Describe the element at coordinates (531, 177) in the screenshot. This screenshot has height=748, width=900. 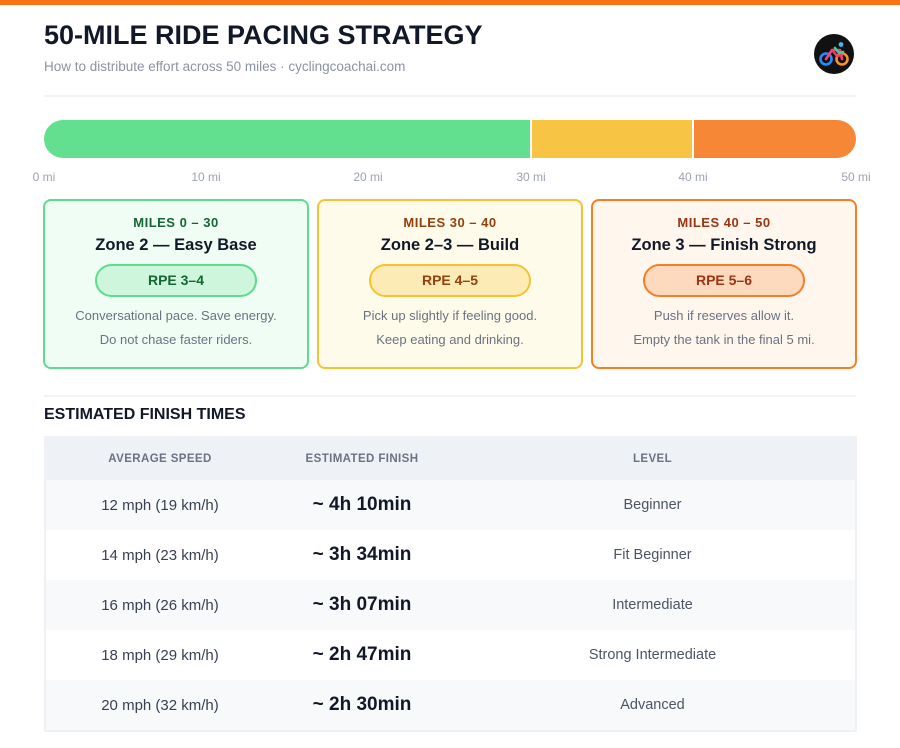
I see `tick-label: 30 mi` at that location.